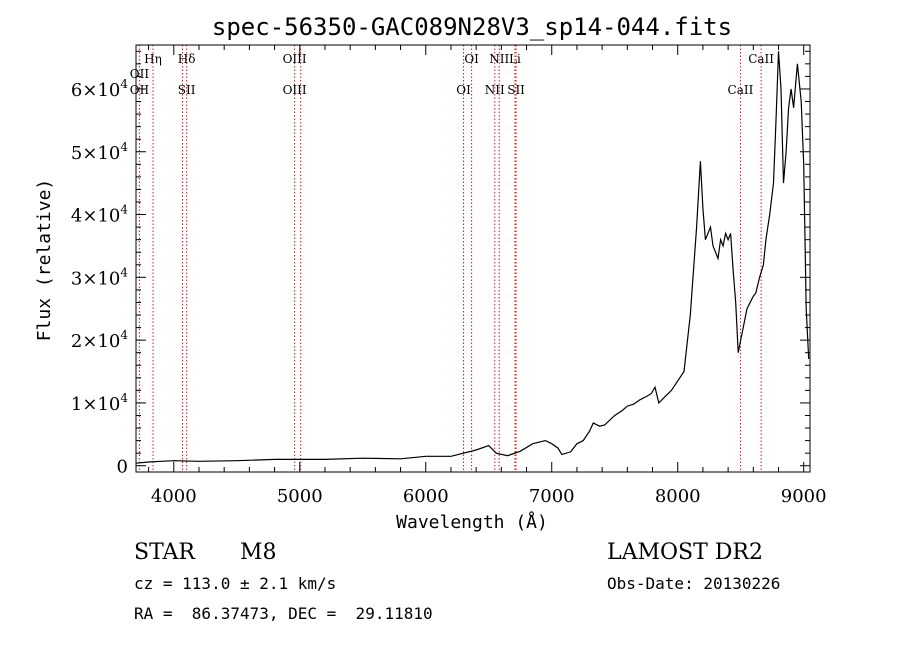  I want to click on y-tick-label: 3×10⁴, so click(99, 277).